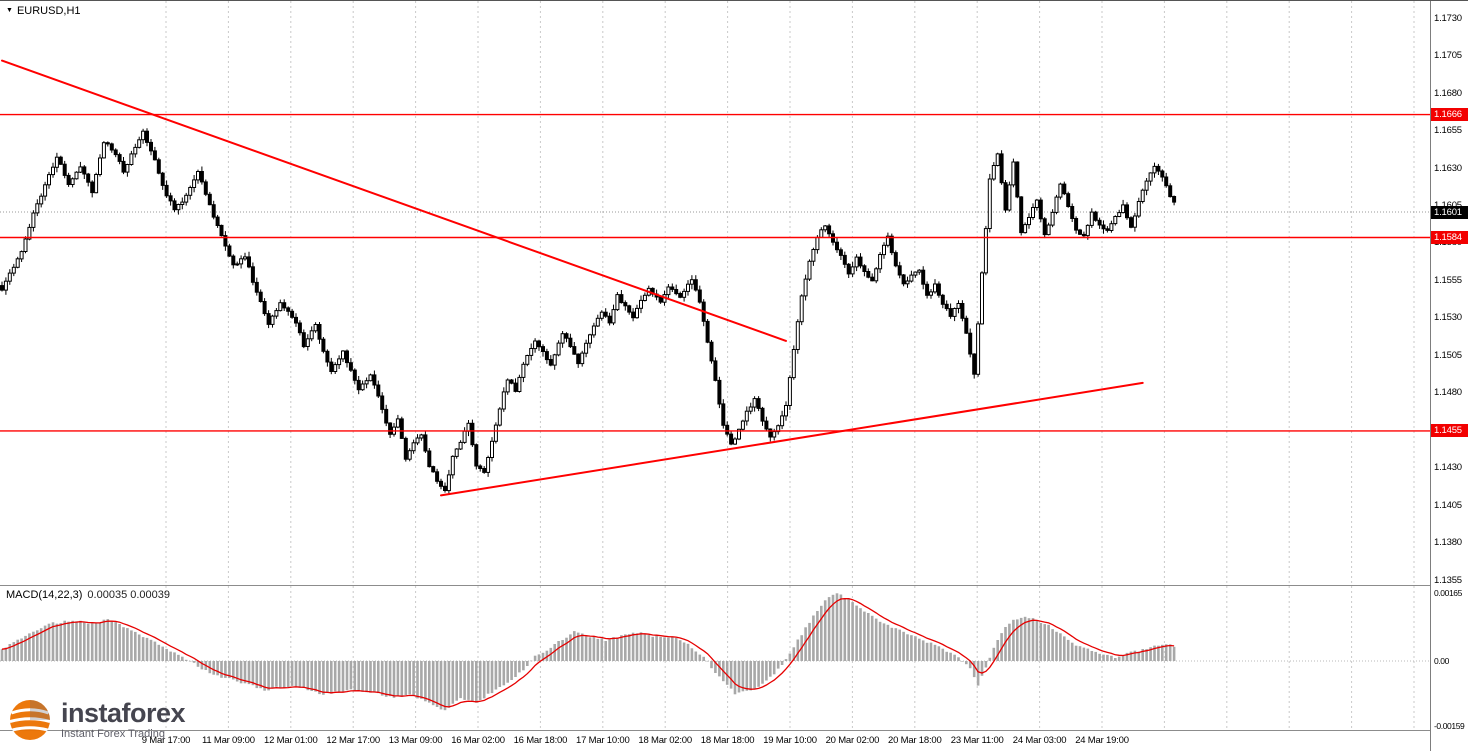 The width and height of the screenshot is (1468, 751). Describe the element at coordinates (734, 730) in the screenshot. I see `time-axis-separator` at that location.